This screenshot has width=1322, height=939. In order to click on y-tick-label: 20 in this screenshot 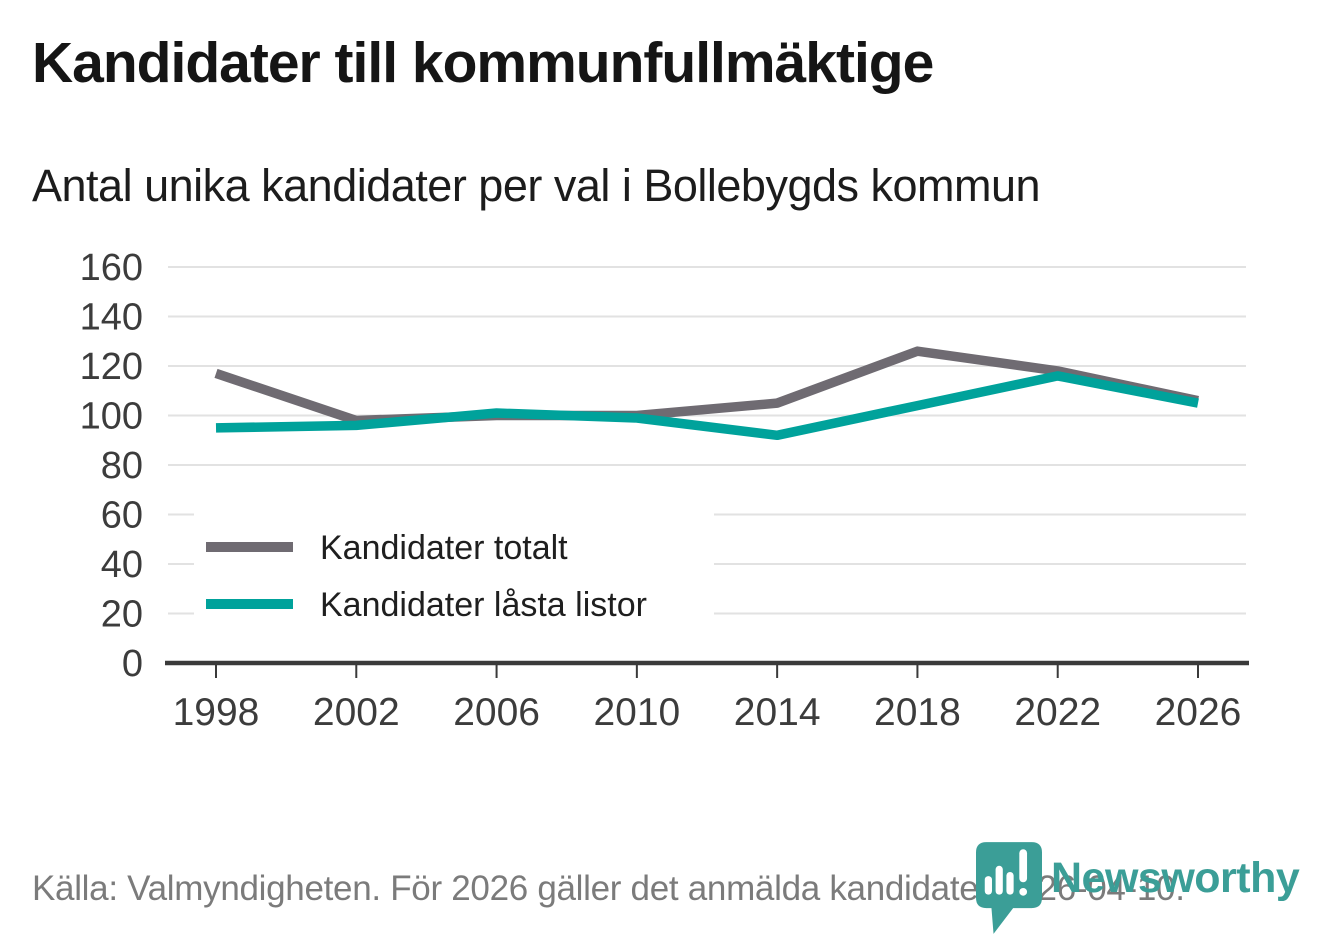, I will do `click(122, 615)`.